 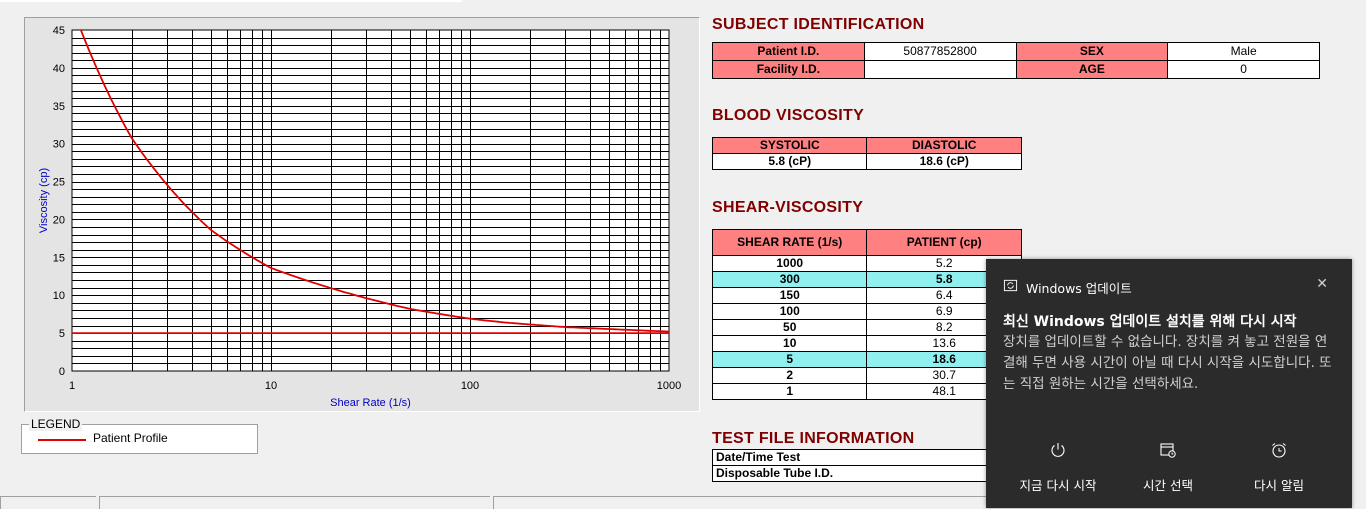 I want to click on x-tick-label: 1, so click(x=72, y=386).